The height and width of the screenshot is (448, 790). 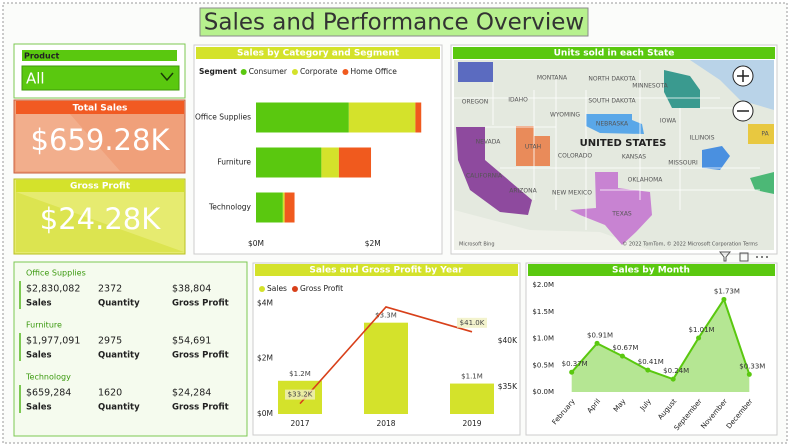 I want to click on filter-dropdown, so click(x=100, y=78).